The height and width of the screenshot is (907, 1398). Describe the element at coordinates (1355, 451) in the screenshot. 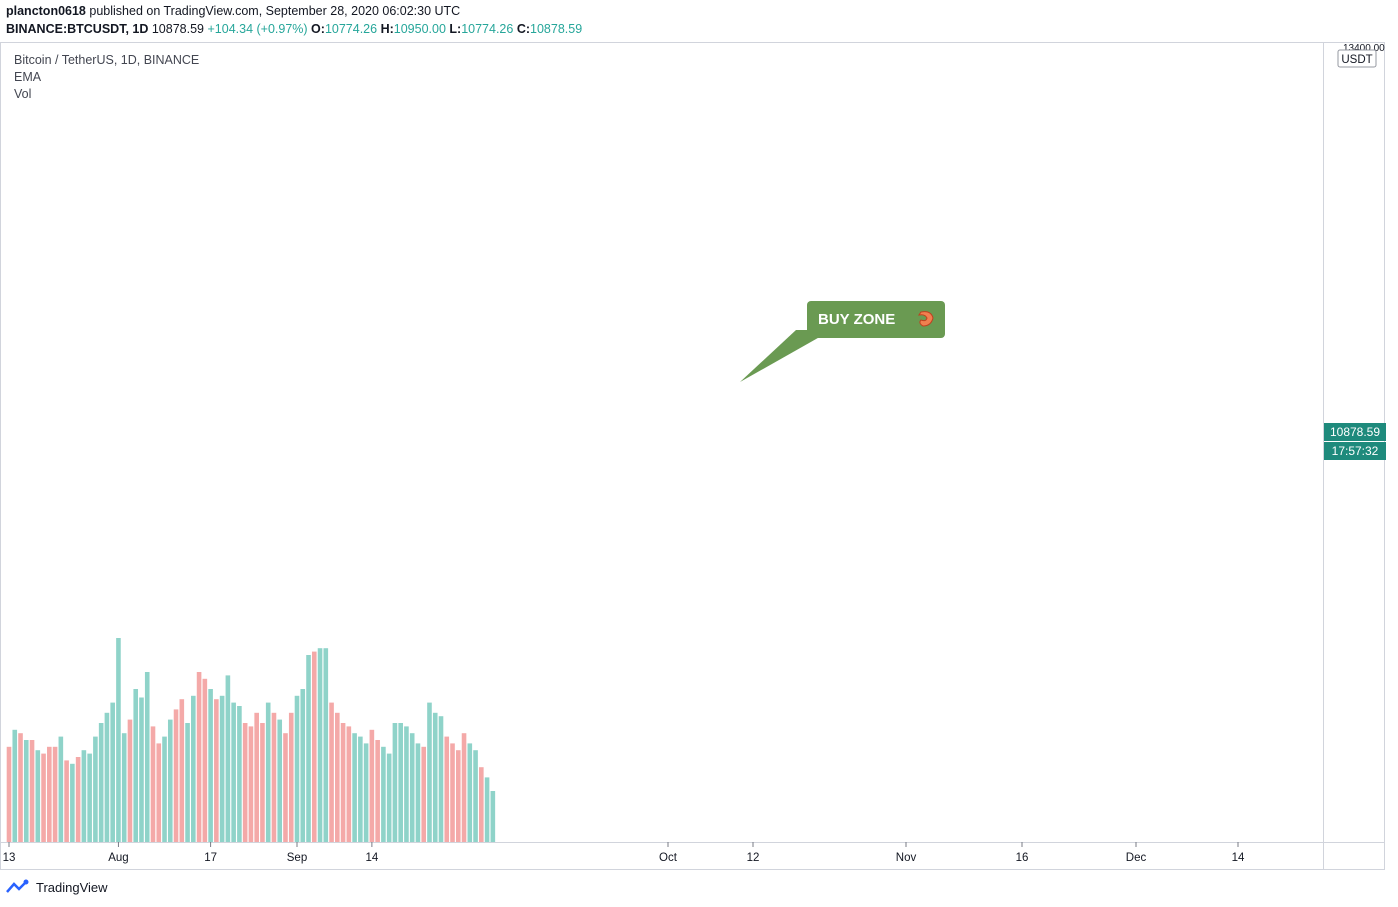

I see `countdown-text: 17:57:32` at that location.